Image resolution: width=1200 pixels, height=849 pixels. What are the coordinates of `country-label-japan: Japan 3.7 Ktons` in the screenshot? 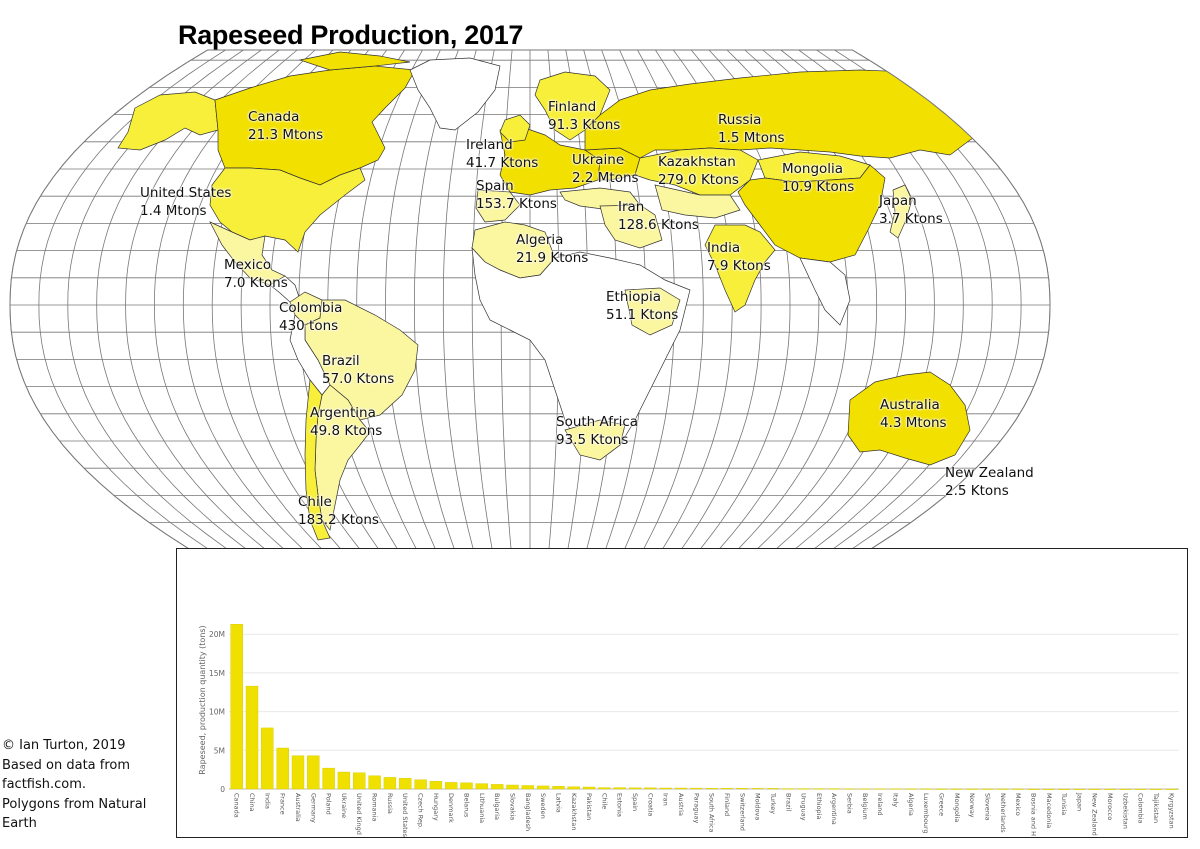 It's located at (911, 210).